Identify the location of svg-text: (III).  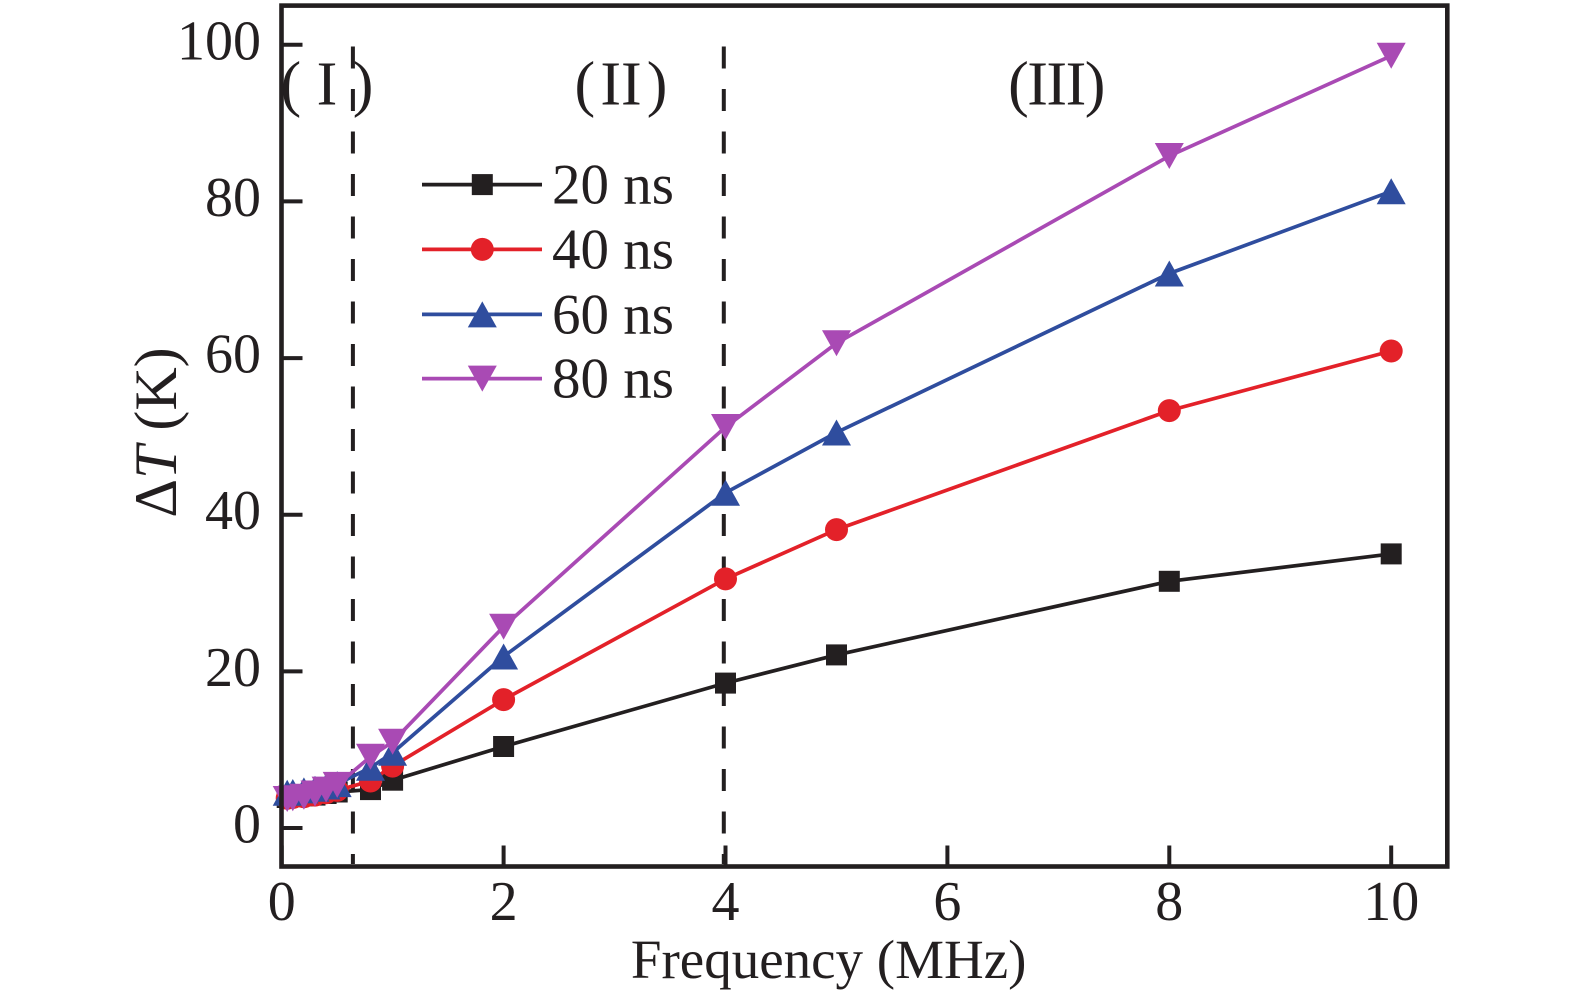
(1056, 85).